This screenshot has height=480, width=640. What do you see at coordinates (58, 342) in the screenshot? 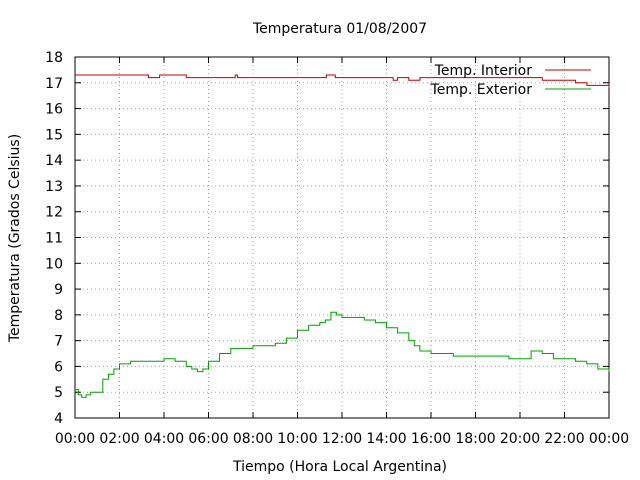
I see `y-tick-label-3: 7` at bounding box center [58, 342].